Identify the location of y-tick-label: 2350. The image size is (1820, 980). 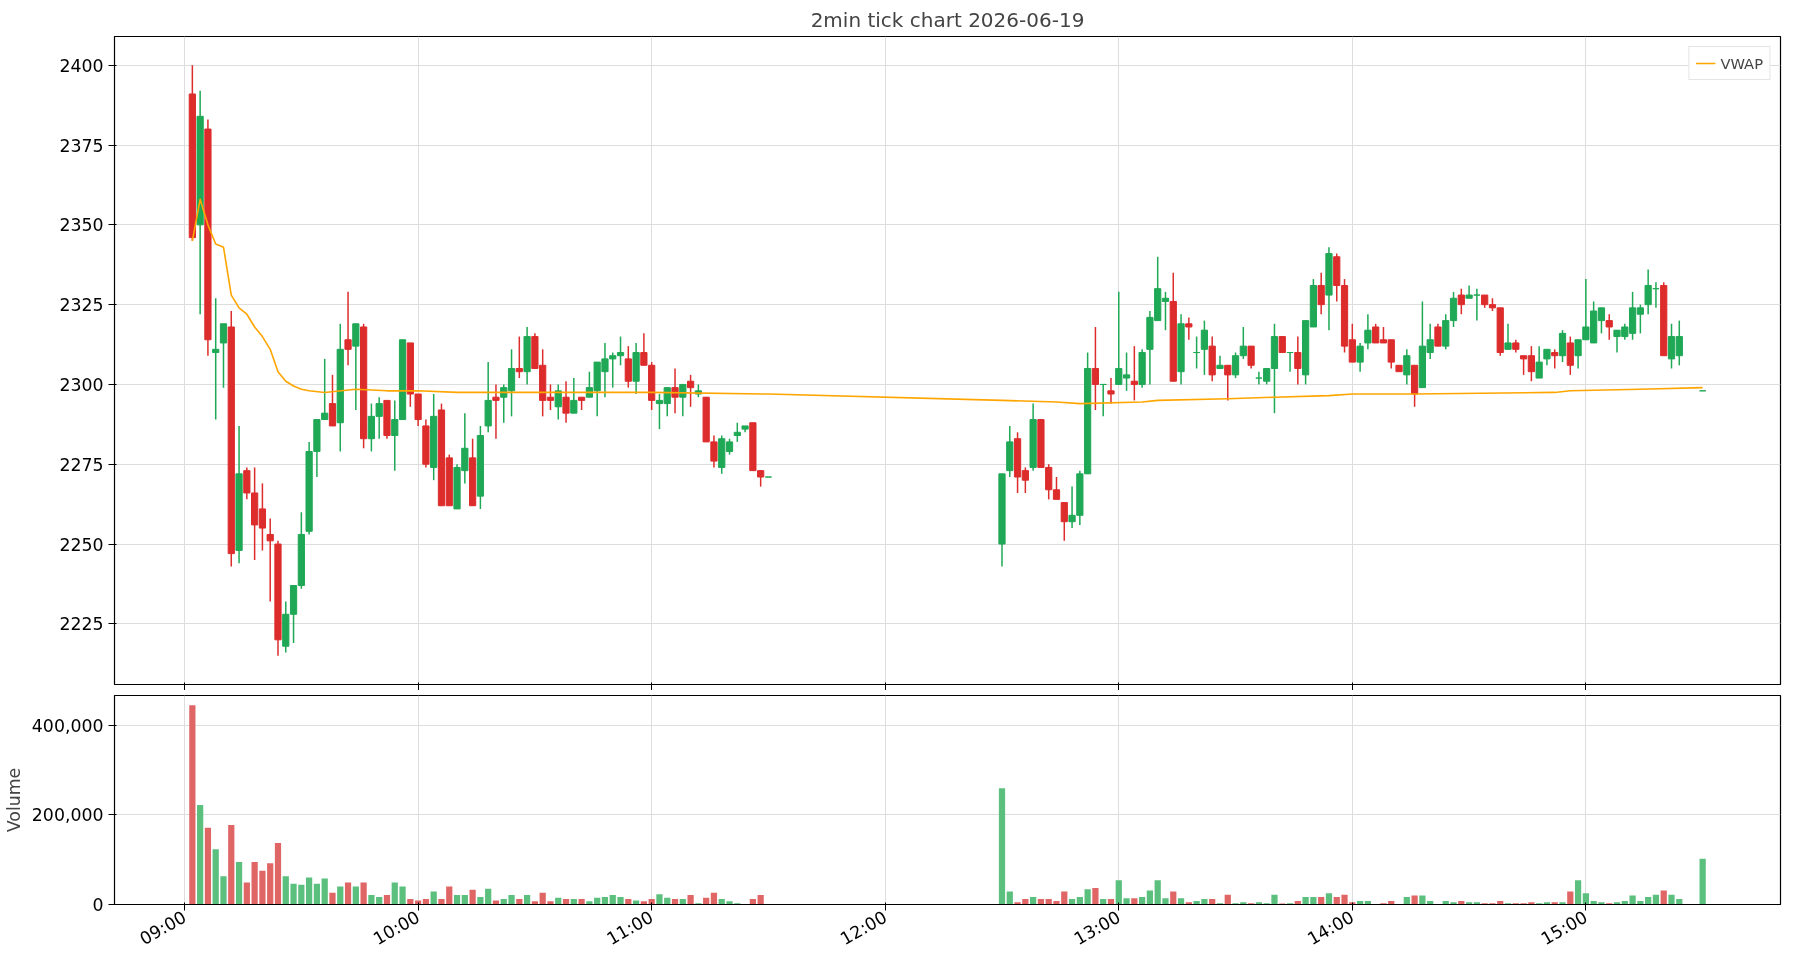
(81, 225).